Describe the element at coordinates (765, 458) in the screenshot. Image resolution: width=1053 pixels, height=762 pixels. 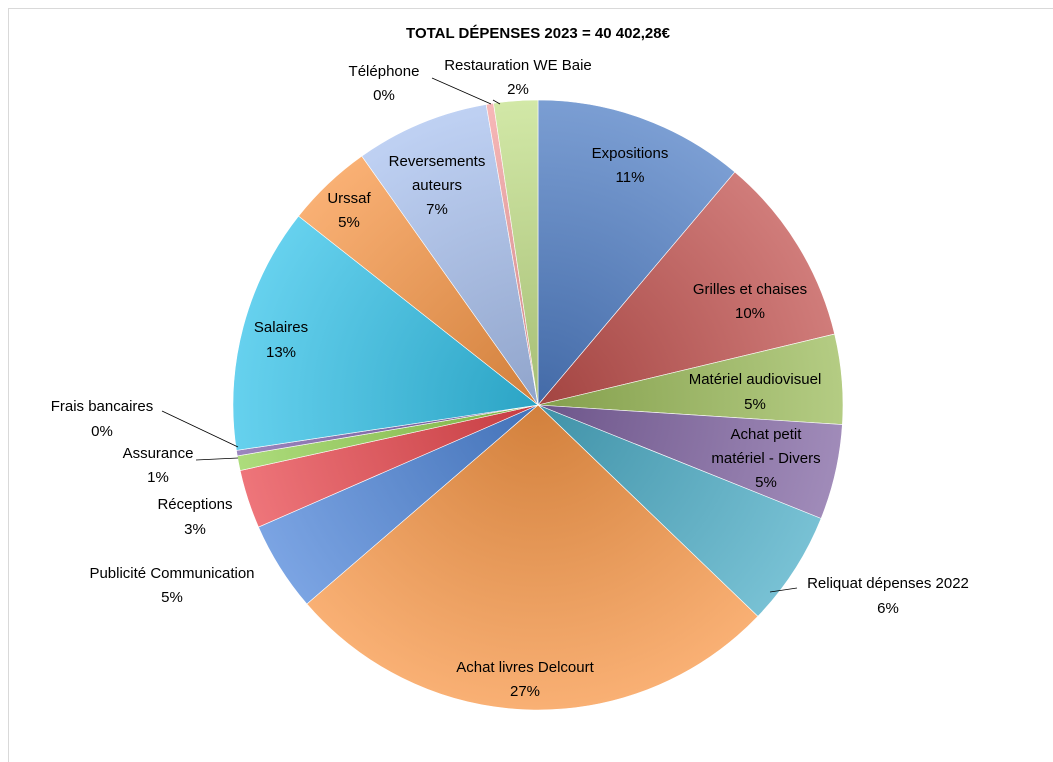
I see `slice-label: matériel - Divers` at that location.